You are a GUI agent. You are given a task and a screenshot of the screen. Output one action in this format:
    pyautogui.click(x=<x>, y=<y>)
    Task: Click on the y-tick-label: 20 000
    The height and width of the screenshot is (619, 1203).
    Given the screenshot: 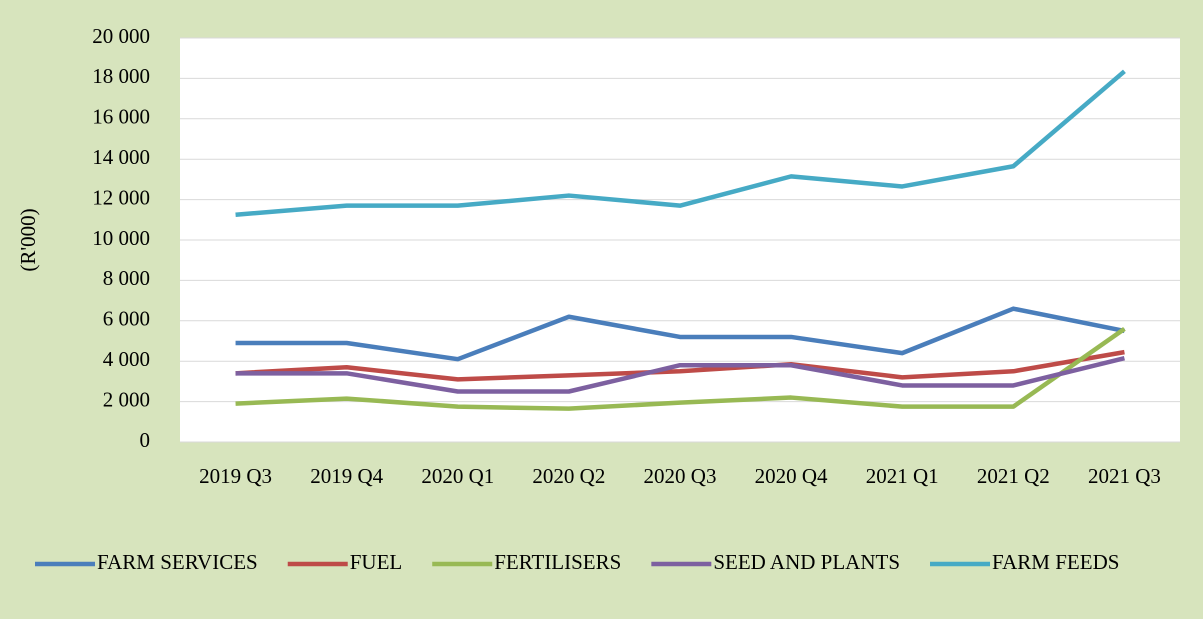 What is the action you would take?
    pyautogui.click(x=121, y=36)
    